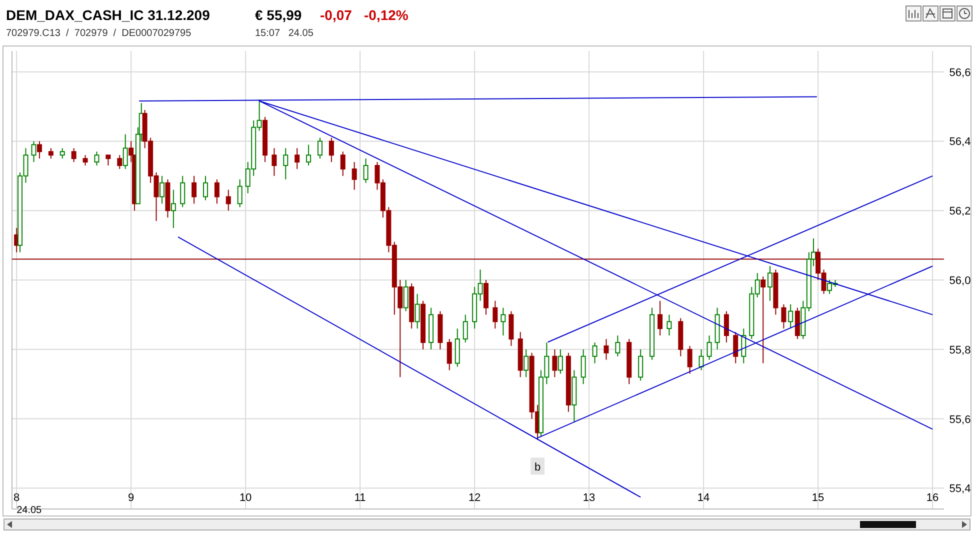 The image size is (975, 544). Describe the element at coordinates (284, 33) in the screenshot. I see `text: 15:07 24.05` at that location.